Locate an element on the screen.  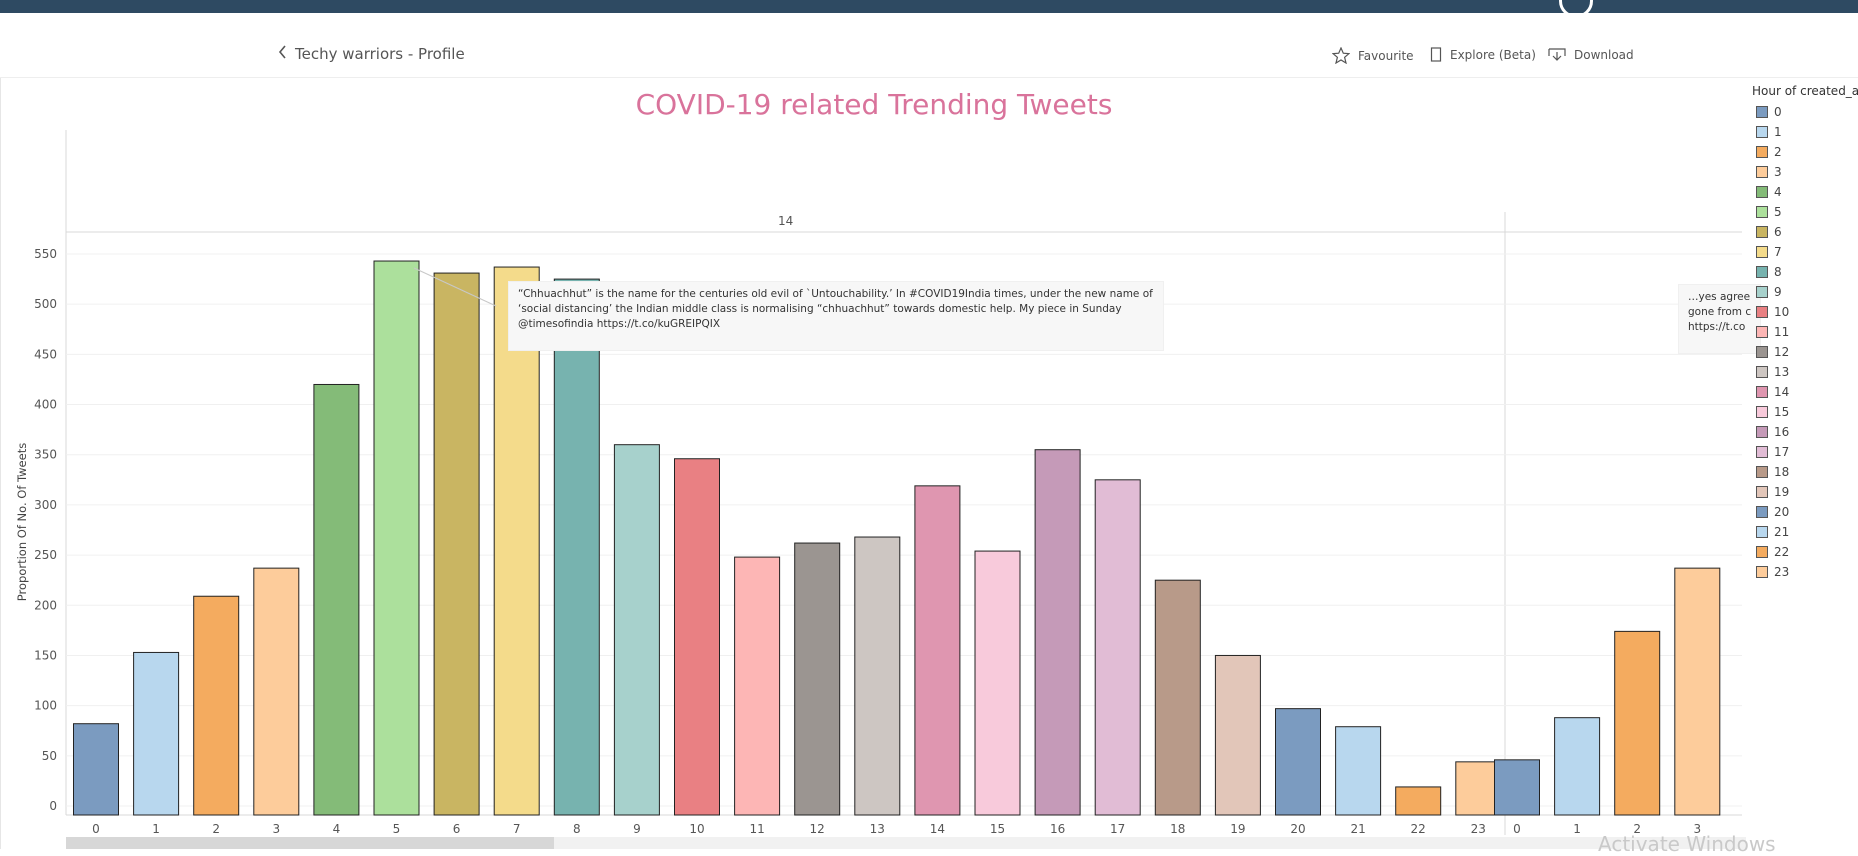
legend-item: 4 is located at coordinates (1805, 192).